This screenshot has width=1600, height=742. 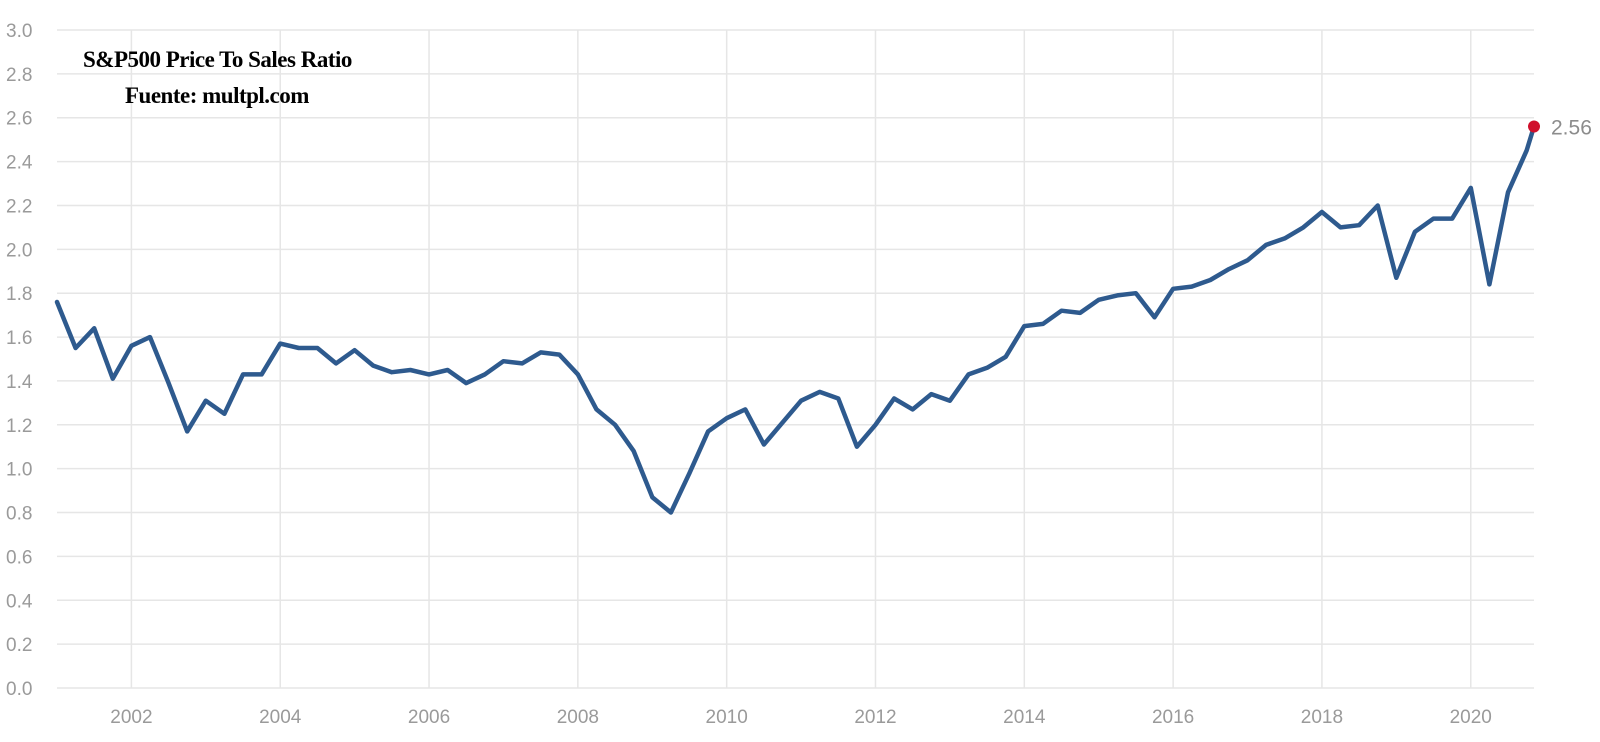 What do you see at coordinates (578, 717) in the screenshot?
I see `x-tick-label: 2008` at bounding box center [578, 717].